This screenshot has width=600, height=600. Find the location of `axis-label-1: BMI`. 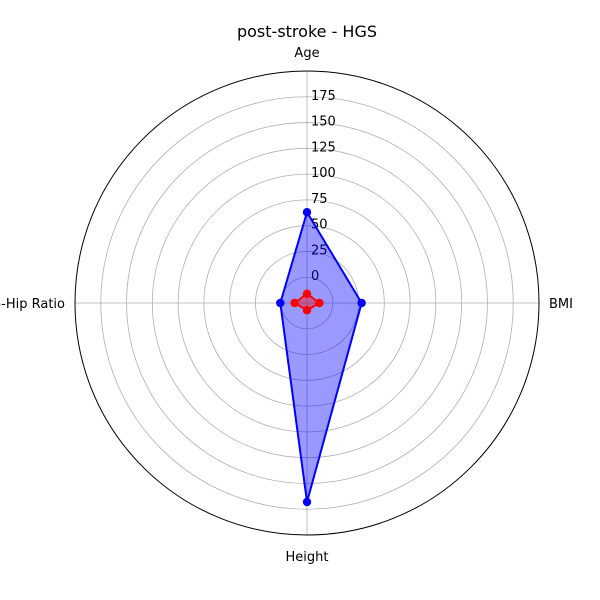

axis-label-1: BMI is located at coordinates (561, 304).